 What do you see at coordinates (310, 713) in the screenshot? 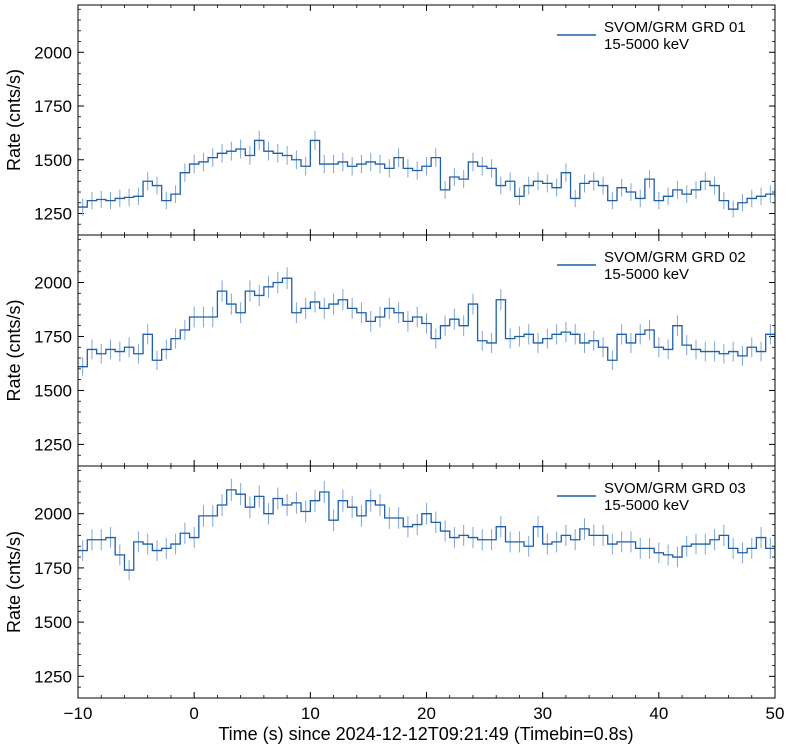
I see `x-tick-label: 10` at bounding box center [310, 713].